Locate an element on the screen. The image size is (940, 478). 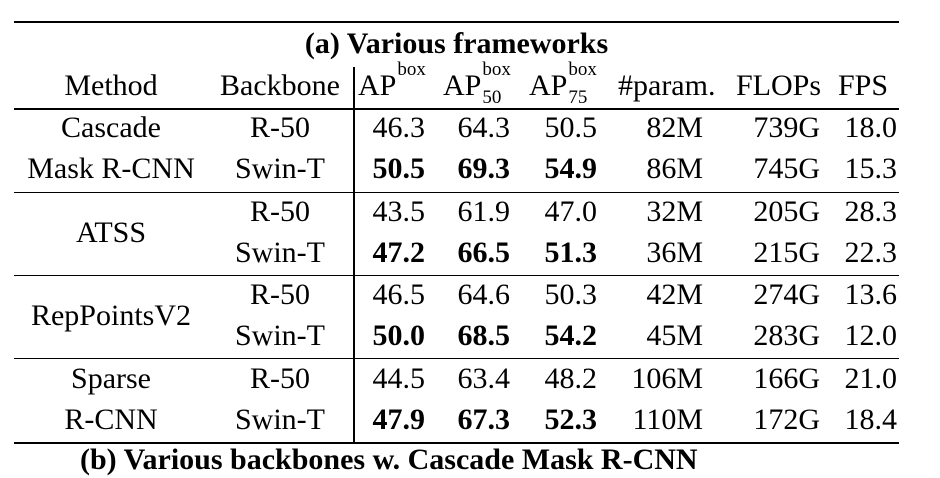
method-name: Cascade is located at coordinates (111, 127).